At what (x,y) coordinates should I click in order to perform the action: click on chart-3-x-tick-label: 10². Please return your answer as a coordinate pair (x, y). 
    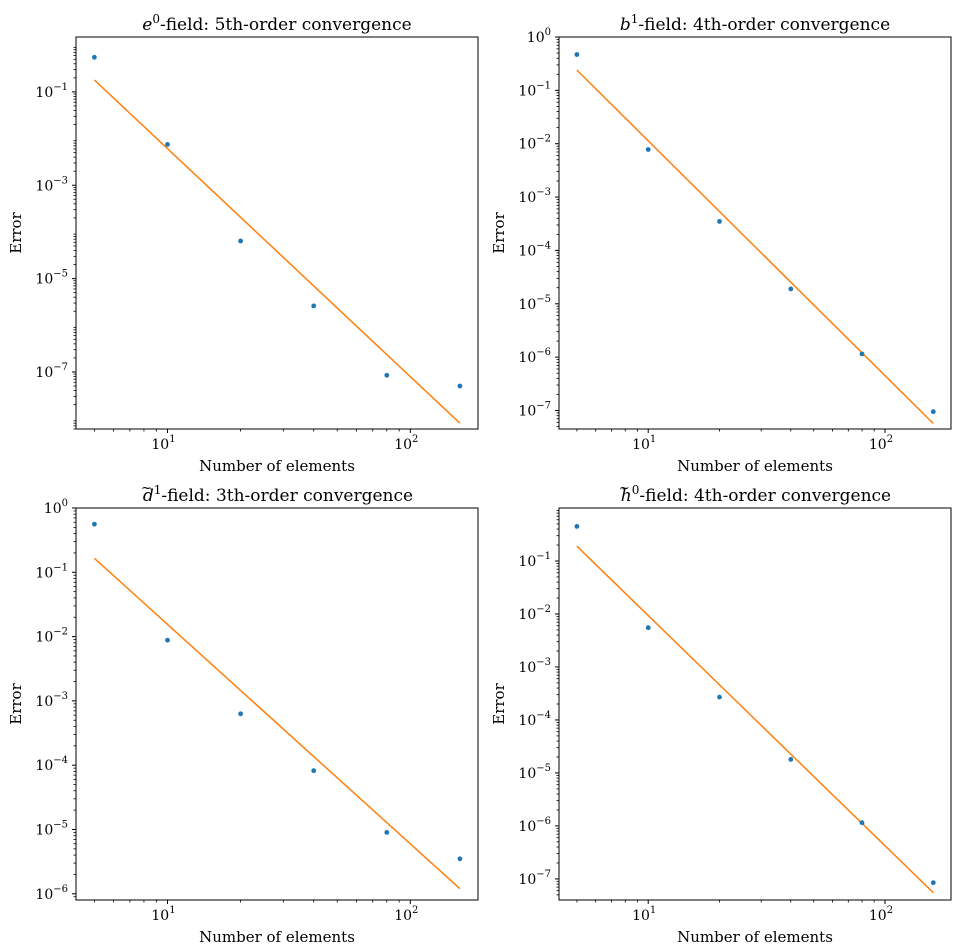
    Looking at the image, I should click on (406, 914).